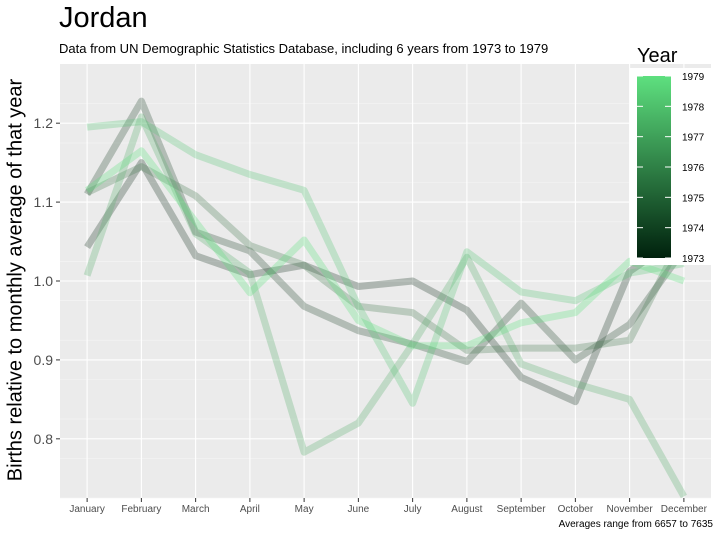 The width and height of the screenshot is (720, 540). I want to click on x-tick-label: June, so click(359, 509).